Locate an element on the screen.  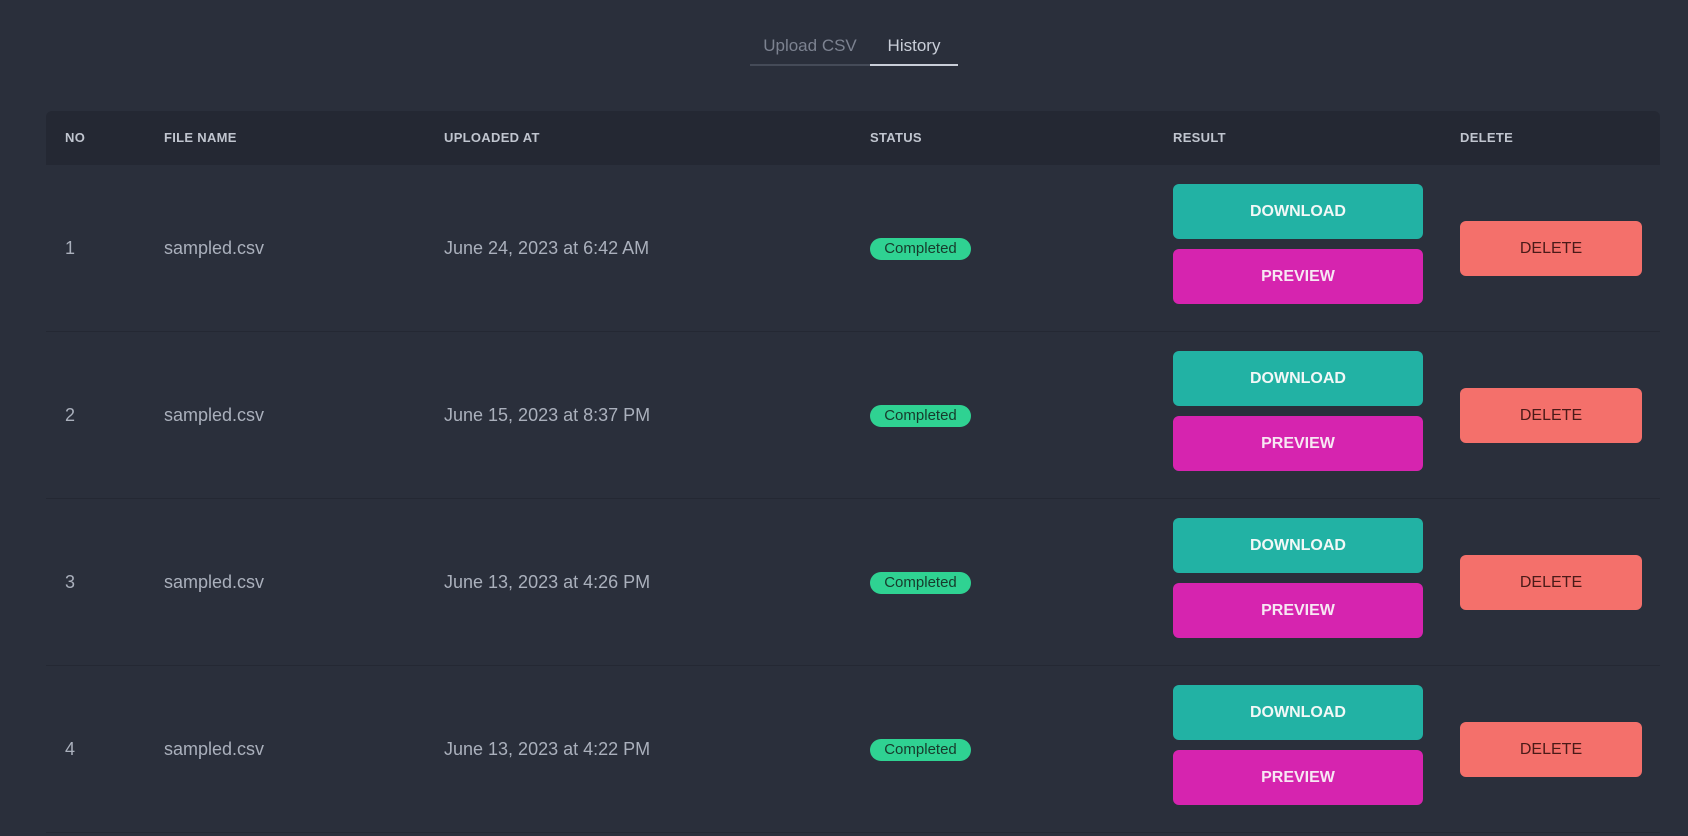
uploaded-at: June 15, 2023 at 8:37 PM is located at coordinates (547, 415).